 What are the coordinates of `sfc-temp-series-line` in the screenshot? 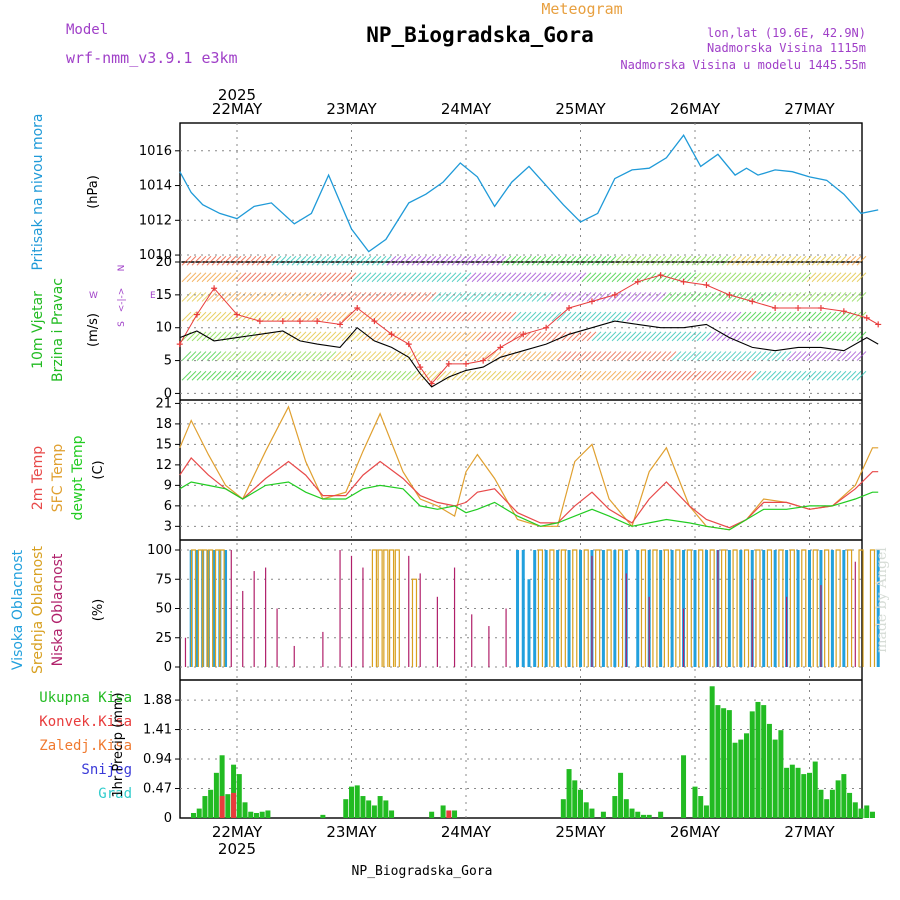 It's located at (529, 468).